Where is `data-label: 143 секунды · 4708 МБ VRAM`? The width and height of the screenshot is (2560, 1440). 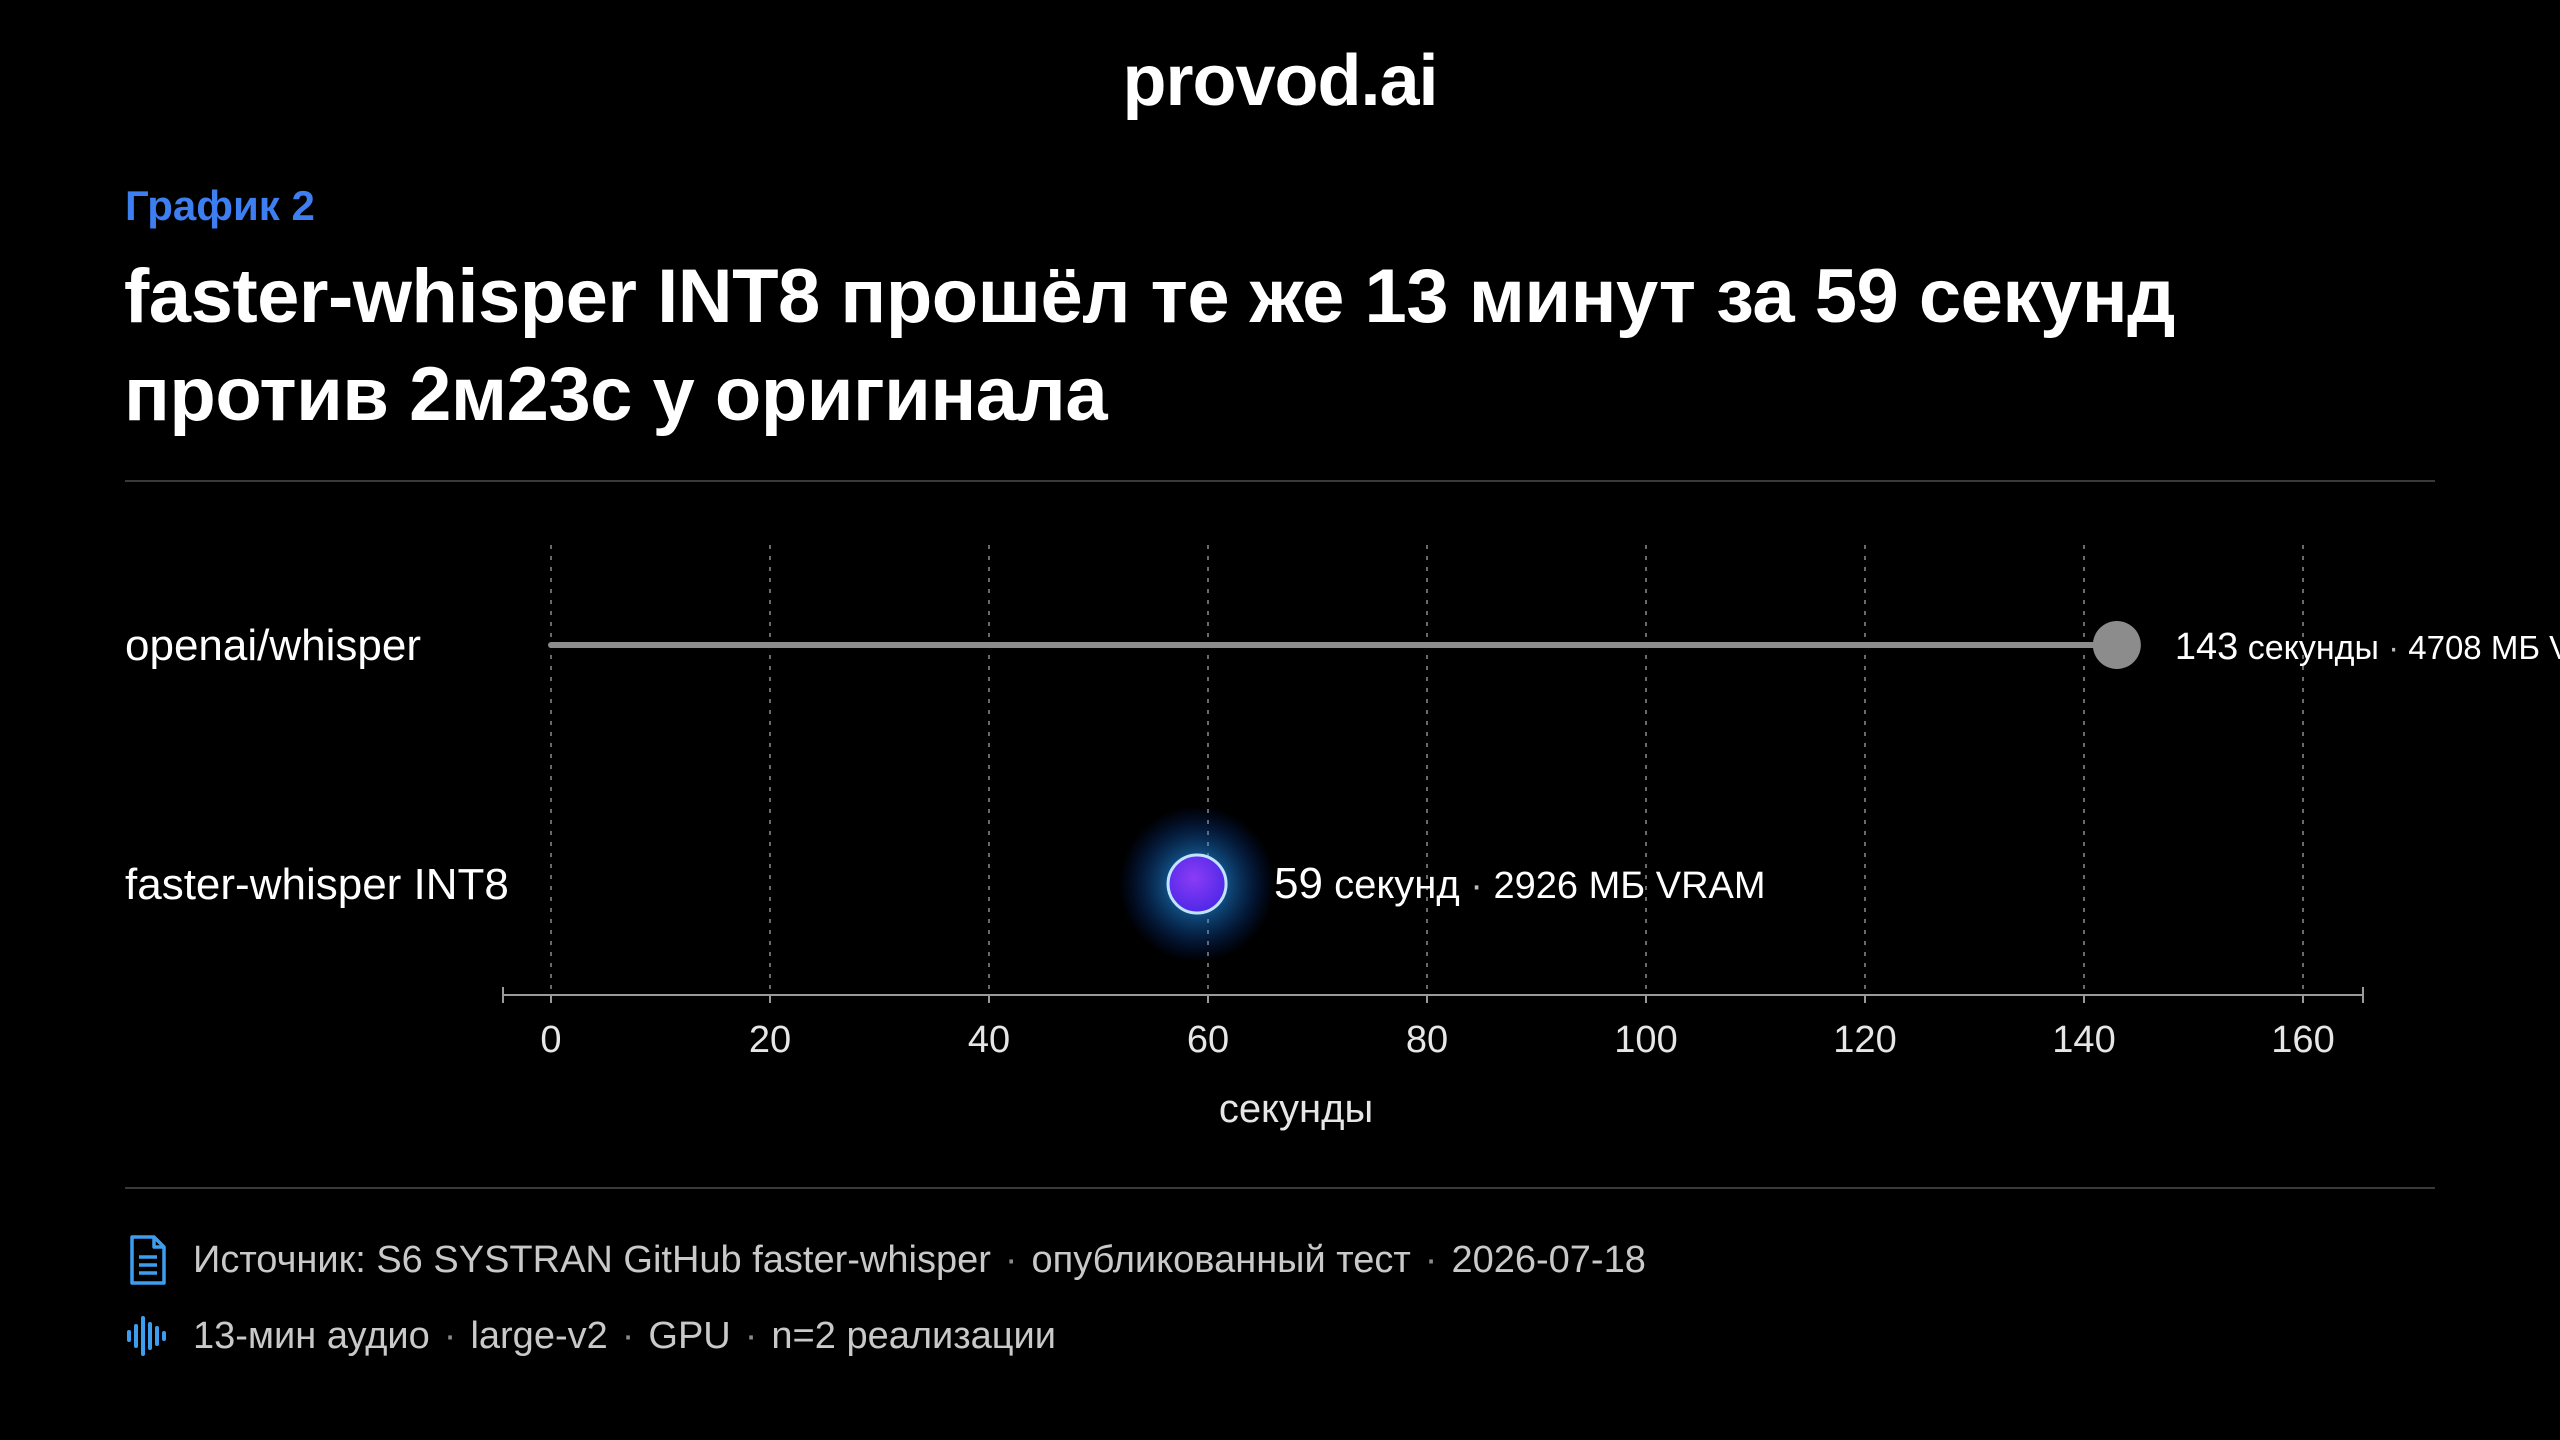
data-label: 143 секунды · 4708 МБ VRAM is located at coordinates (2367, 647).